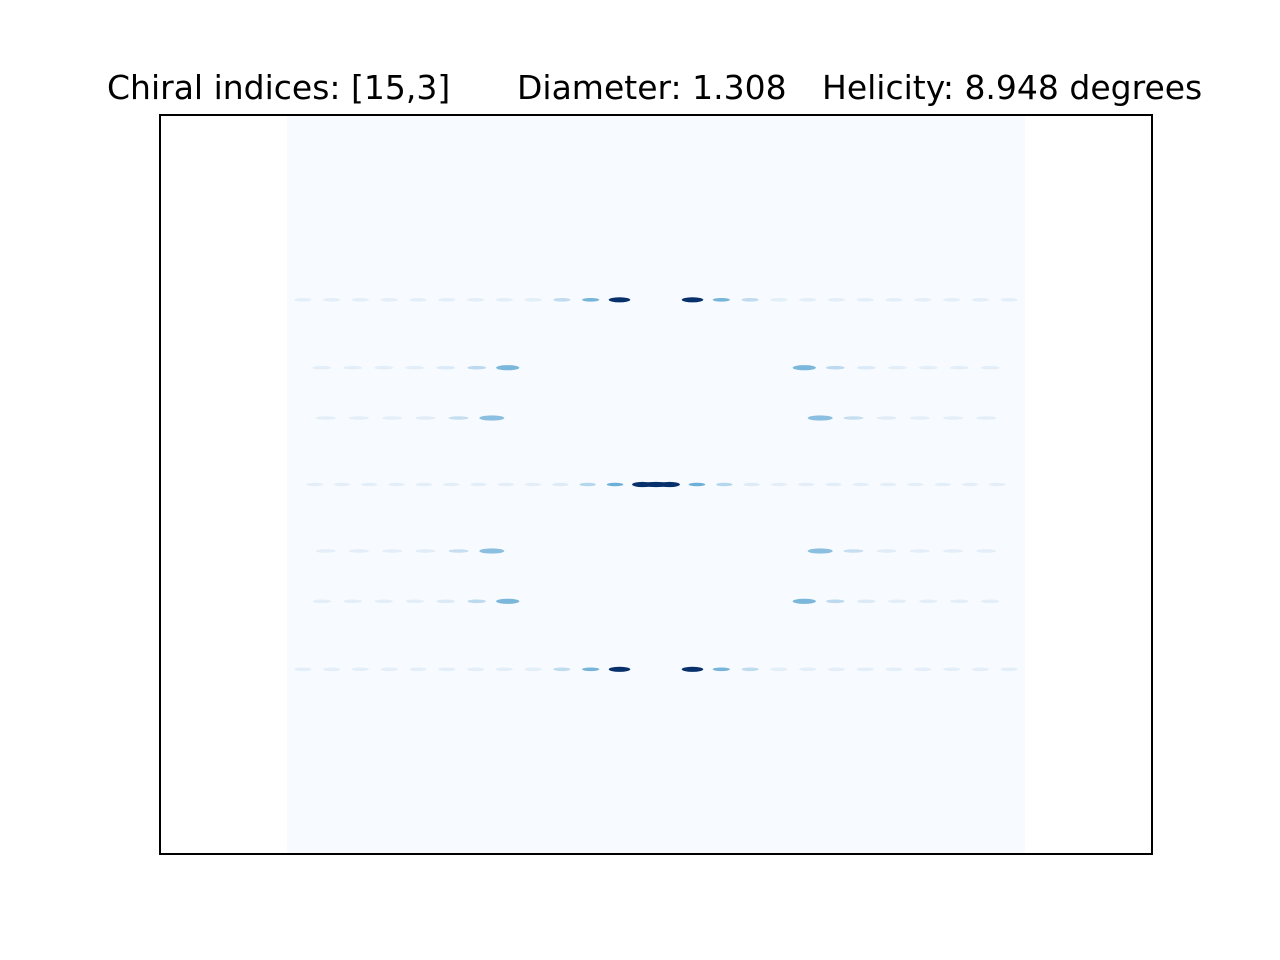 This screenshot has height=960, width=1280. I want to click on title-helicity: Helicity: 8.948 degrees, so click(1012, 87).